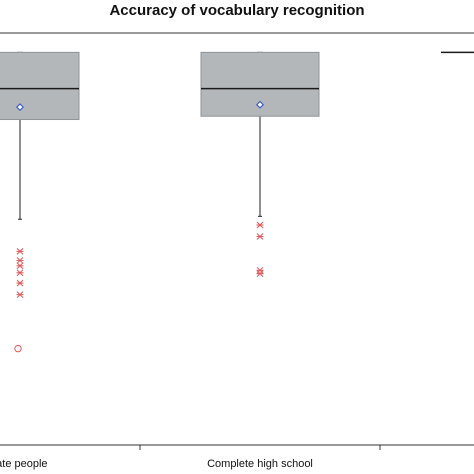 This screenshot has height=474, width=474. Describe the element at coordinates (237, 10) in the screenshot. I see `chart-title: Accuracy of vocabulary recognition` at that location.